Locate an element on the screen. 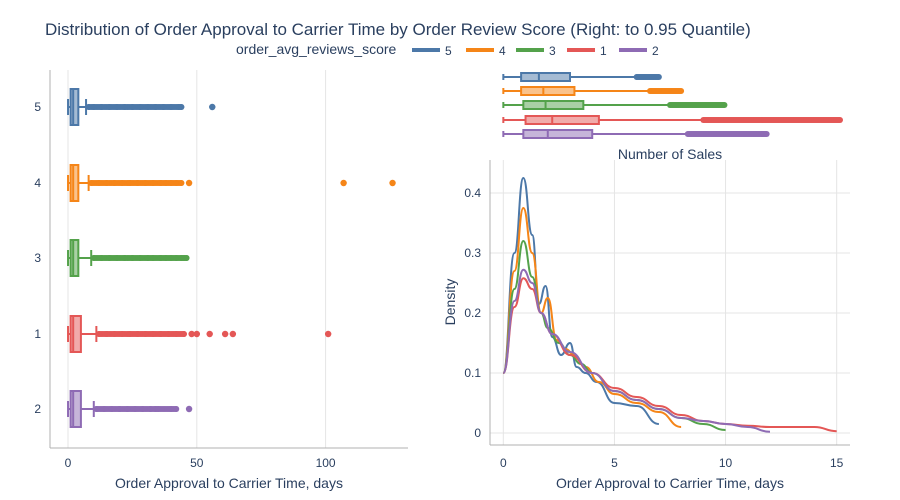 The width and height of the screenshot is (900, 500). density-x-tick-label: 0 is located at coordinates (503, 463).